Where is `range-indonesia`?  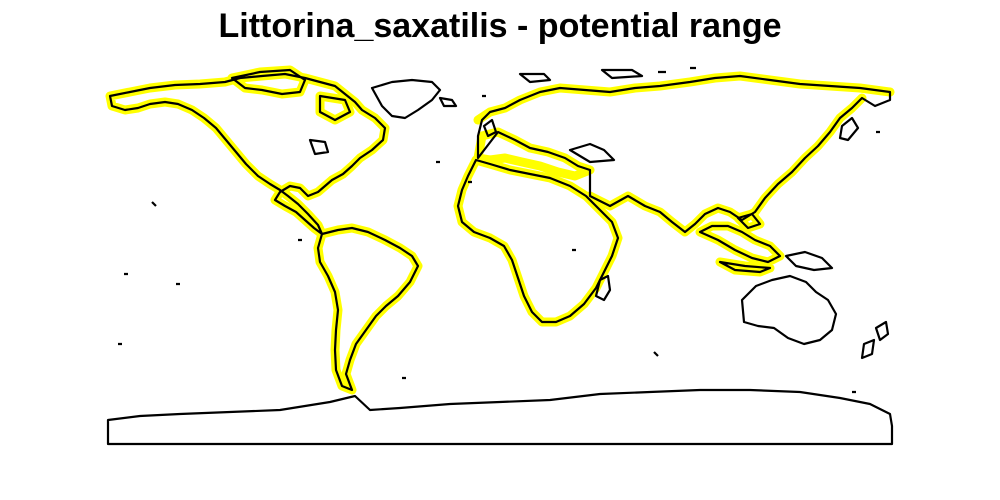
range-indonesia is located at coordinates (740, 243).